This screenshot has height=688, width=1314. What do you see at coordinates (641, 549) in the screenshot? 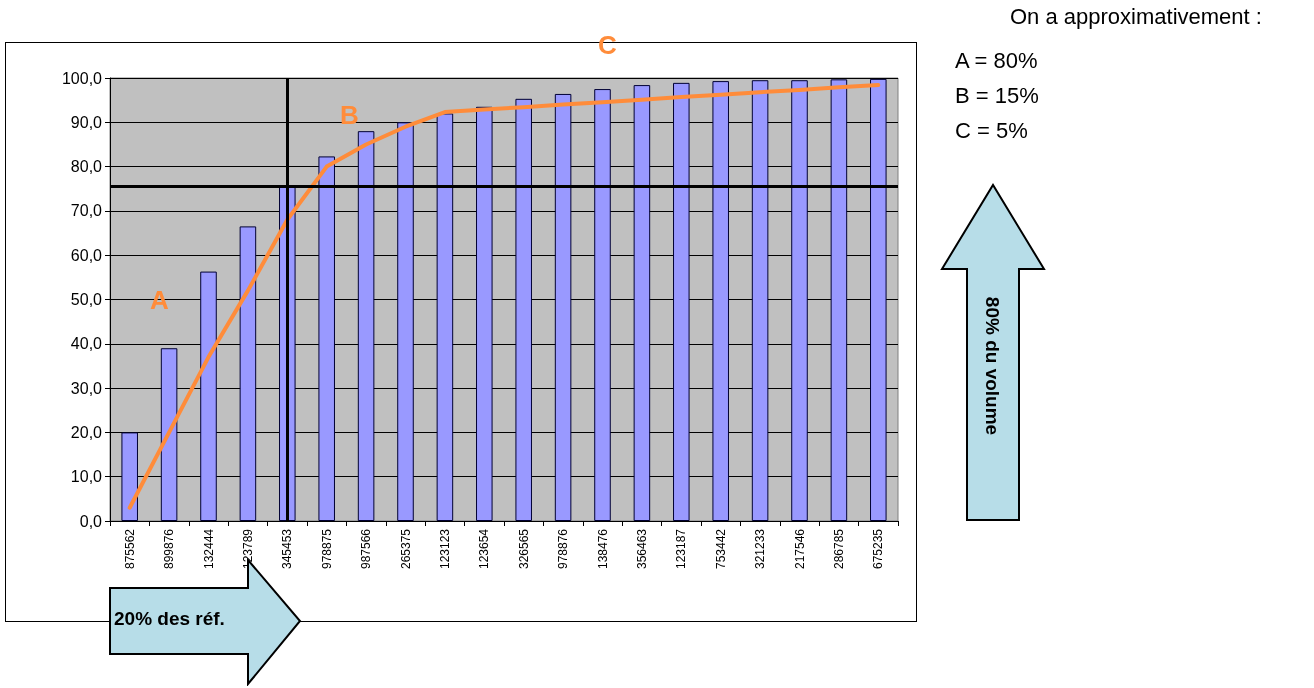
I see `x-tick-label: 356463` at bounding box center [641, 549].